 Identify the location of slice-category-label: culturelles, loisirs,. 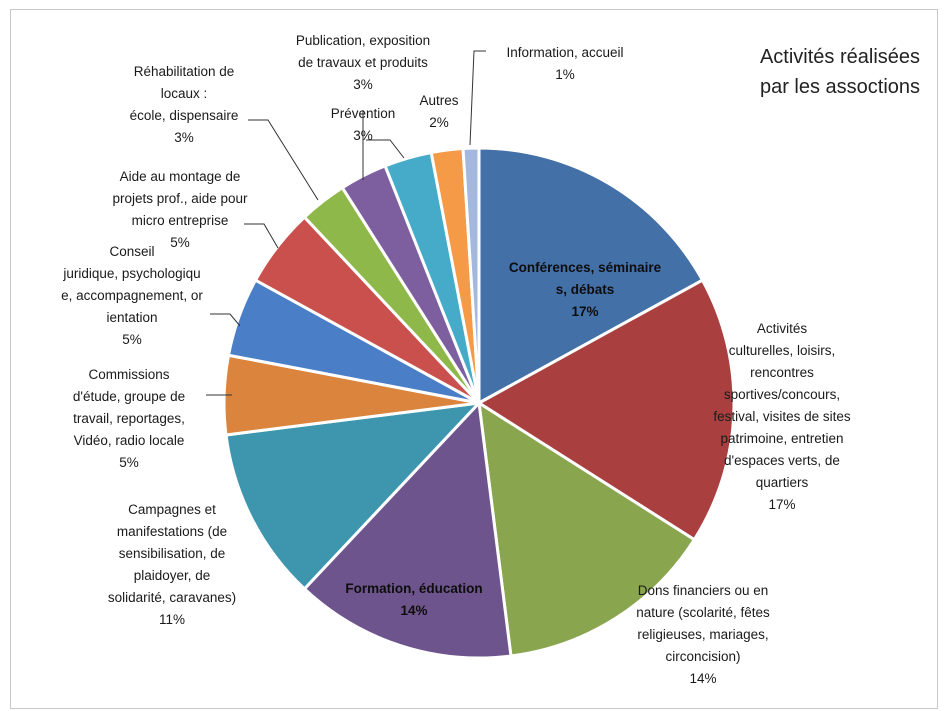
(782, 350).